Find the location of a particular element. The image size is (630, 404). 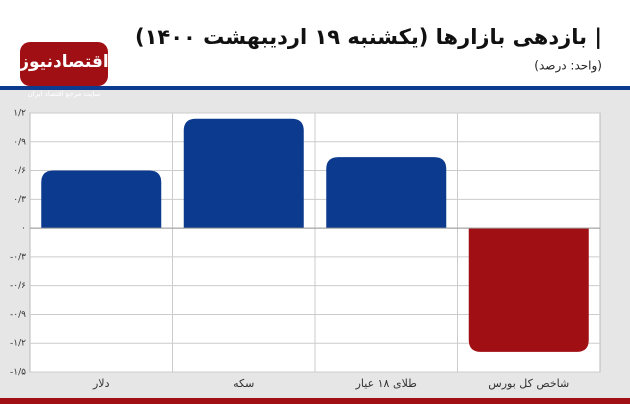

chart-subtitle: (واحد: درصد) is located at coordinates (568, 66).